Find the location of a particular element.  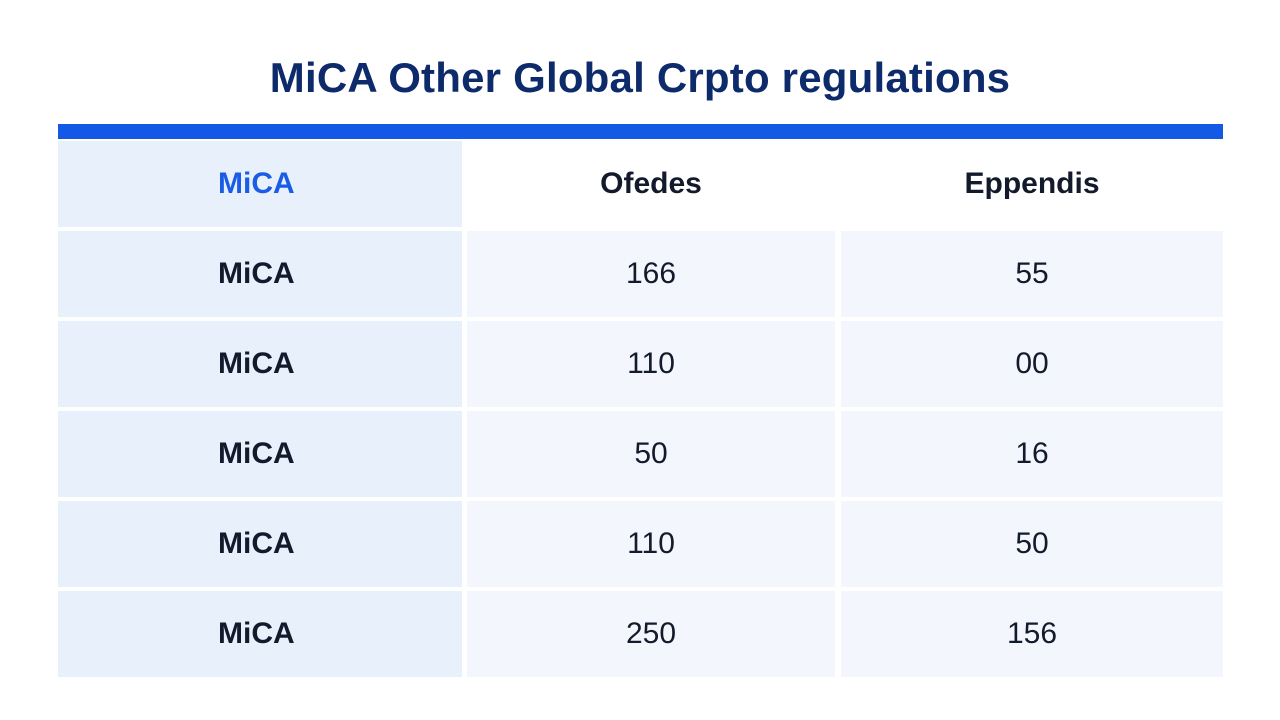

table-row: MiCA 250 156 is located at coordinates (640, 632).